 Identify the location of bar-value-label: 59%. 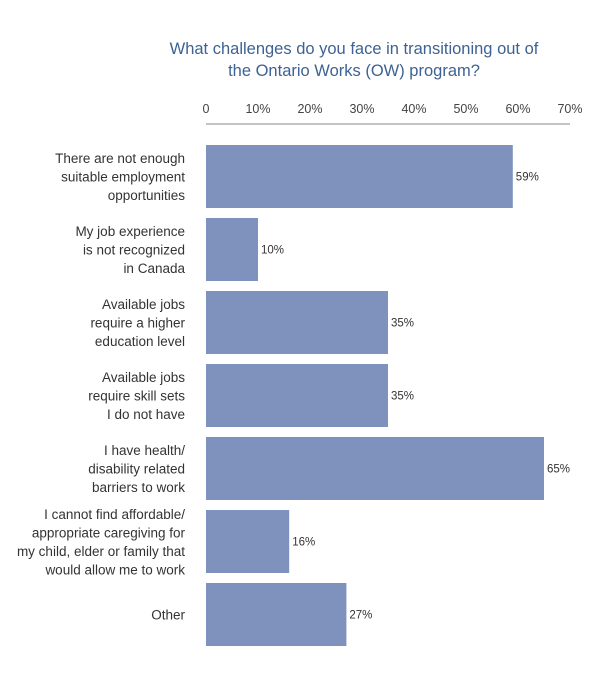
(527, 178).